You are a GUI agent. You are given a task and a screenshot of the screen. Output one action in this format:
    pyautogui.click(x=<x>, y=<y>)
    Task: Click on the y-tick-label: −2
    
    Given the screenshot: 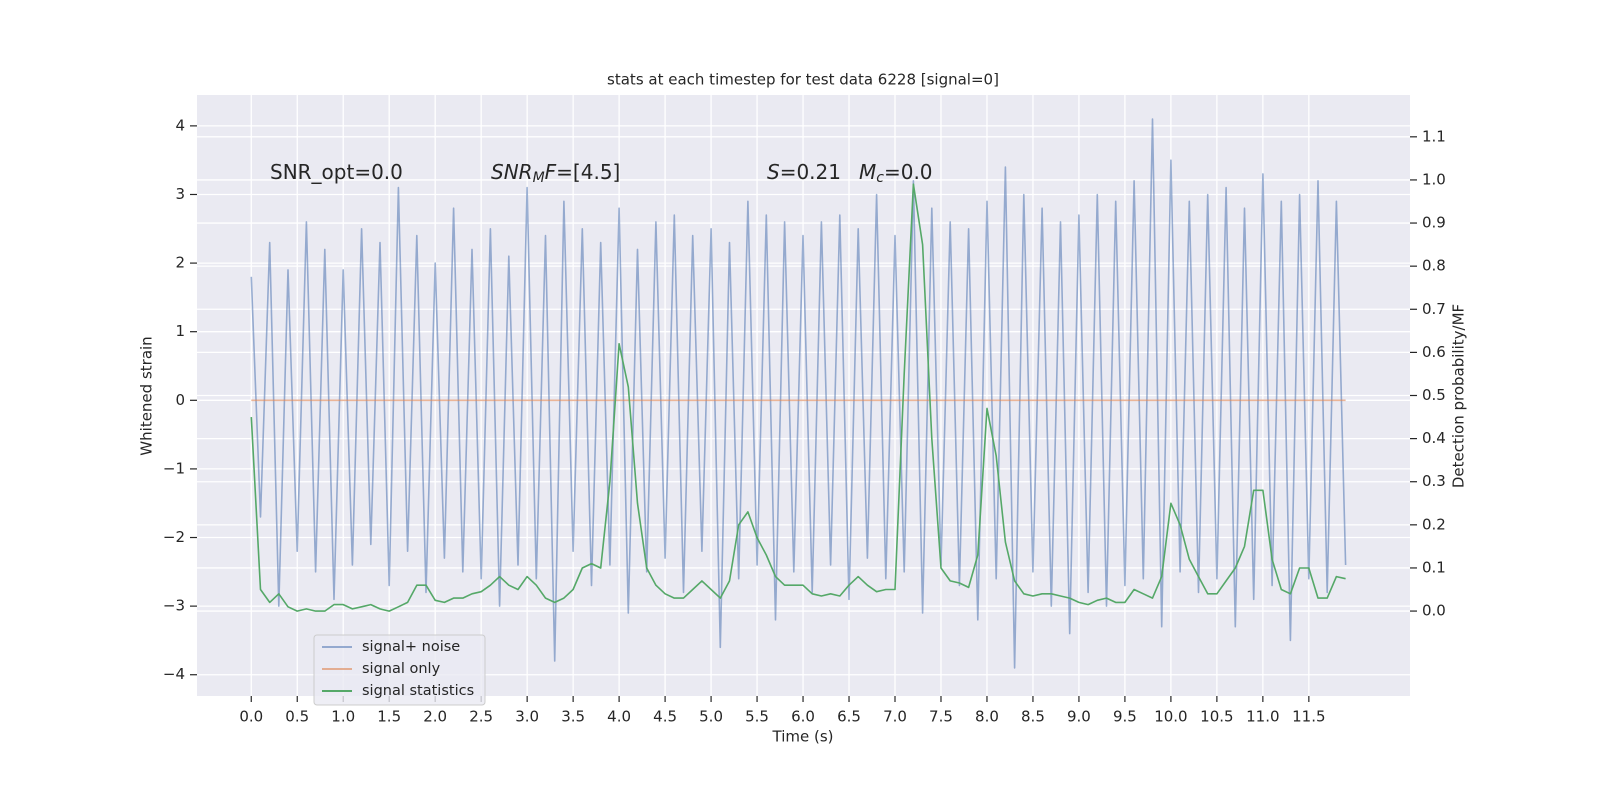 What is the action you would take?
    pyautogui.click(x=174, y=537)
    